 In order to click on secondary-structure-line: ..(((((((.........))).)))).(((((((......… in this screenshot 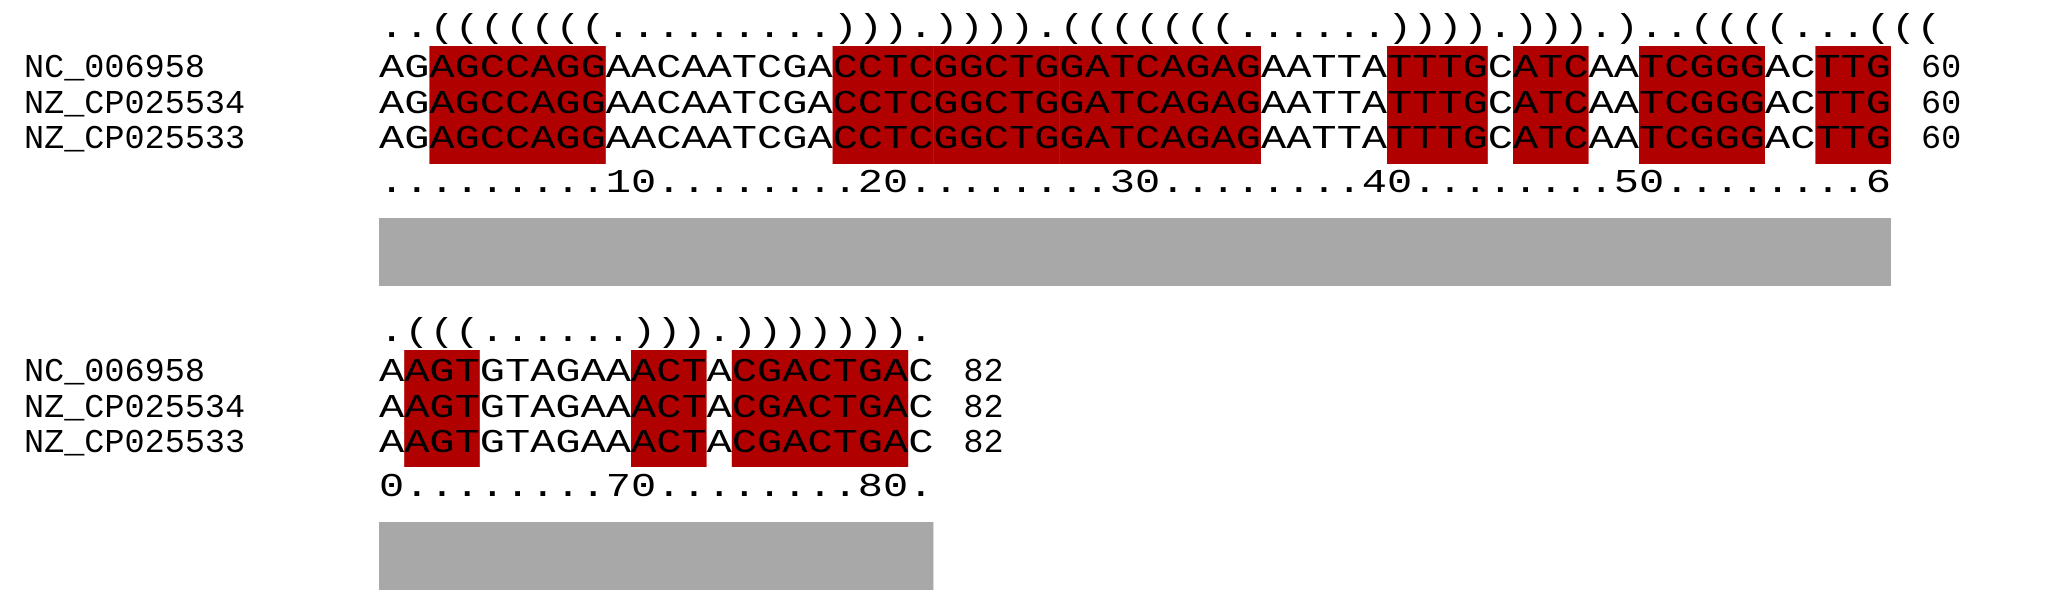, I will do `click(1160, 29)`.